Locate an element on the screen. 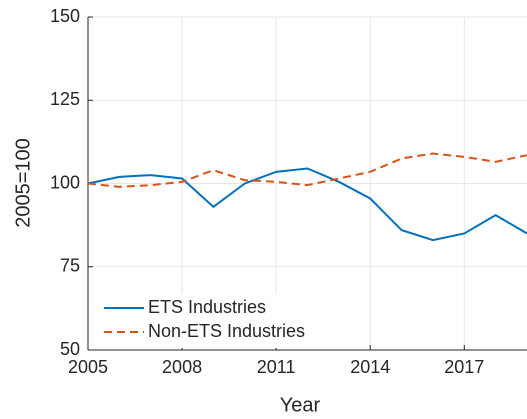 Image resolution: width=527 pixels, height=419 pixels. x-tick-label: 2008 is located at coordinates (182, 367).